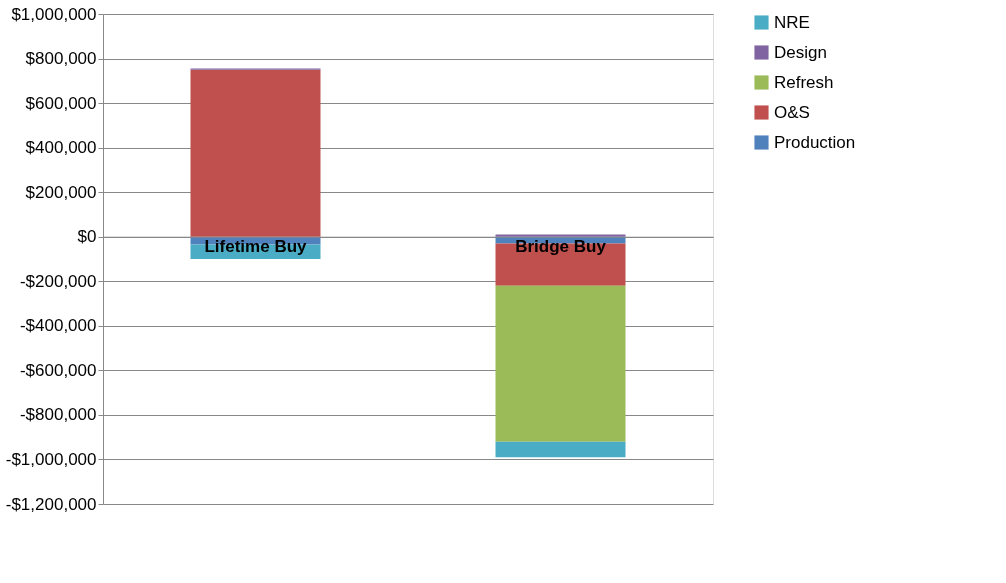 The image size is (1006, 583). Describe the element at coordinates (51, 504) in the screenshot. I see `y-tick-label: -$1,200,000` at that location.